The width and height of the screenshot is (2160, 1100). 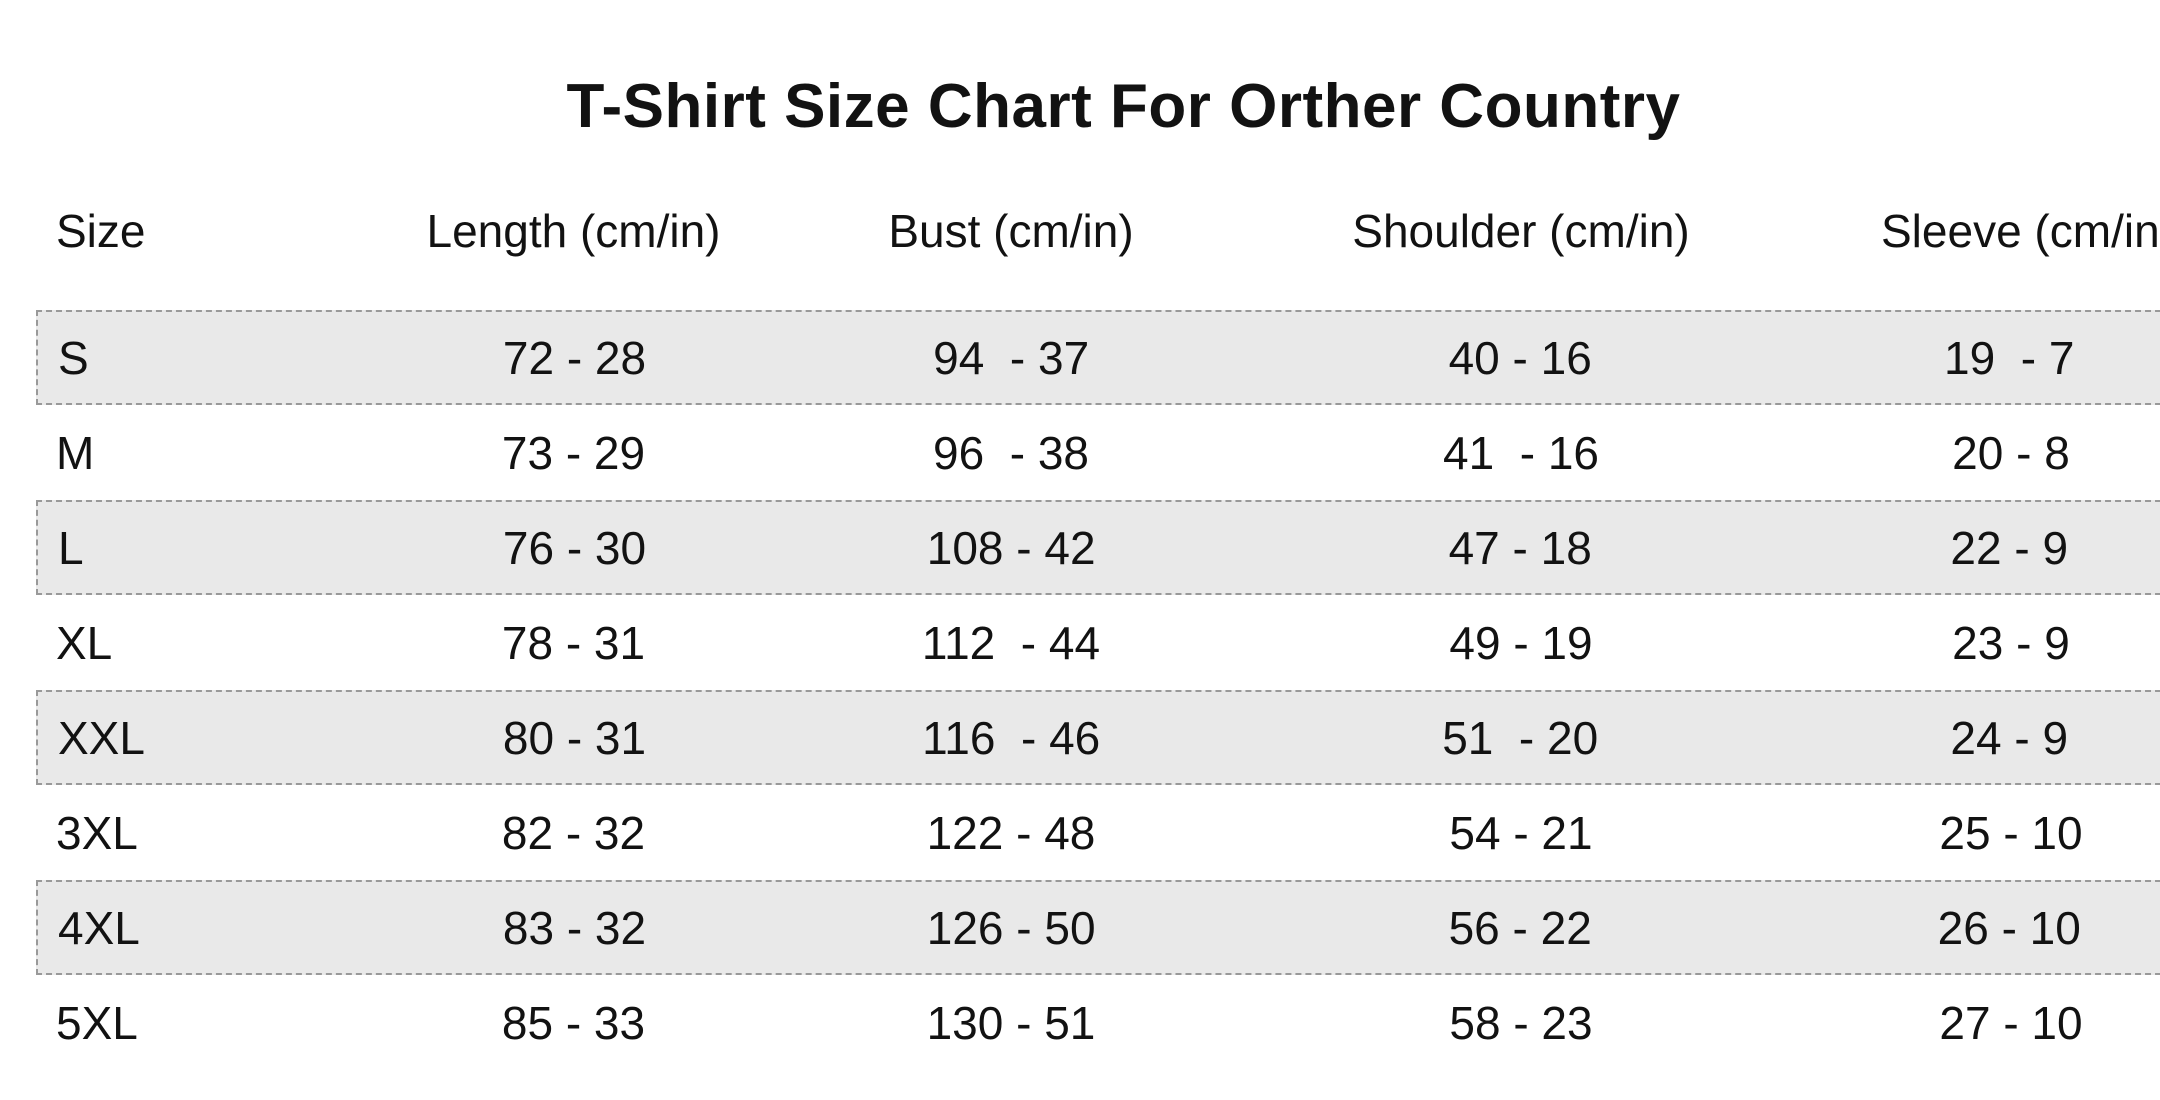 I want to click on table-row-5xl: 5XL 85 - 33 130 - 51 58 - 23 27 - 10, so click(x=1098, y=1022).